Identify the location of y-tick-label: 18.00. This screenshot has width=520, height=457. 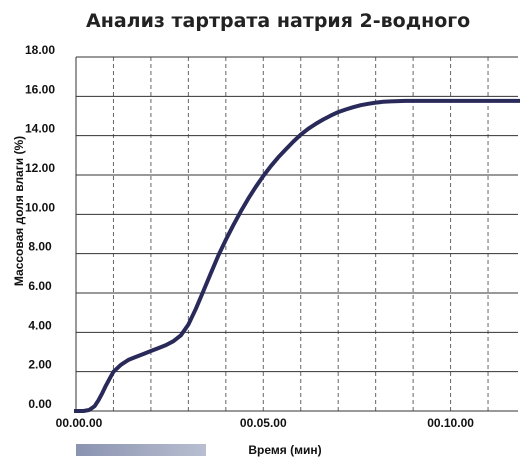
(40, 50).